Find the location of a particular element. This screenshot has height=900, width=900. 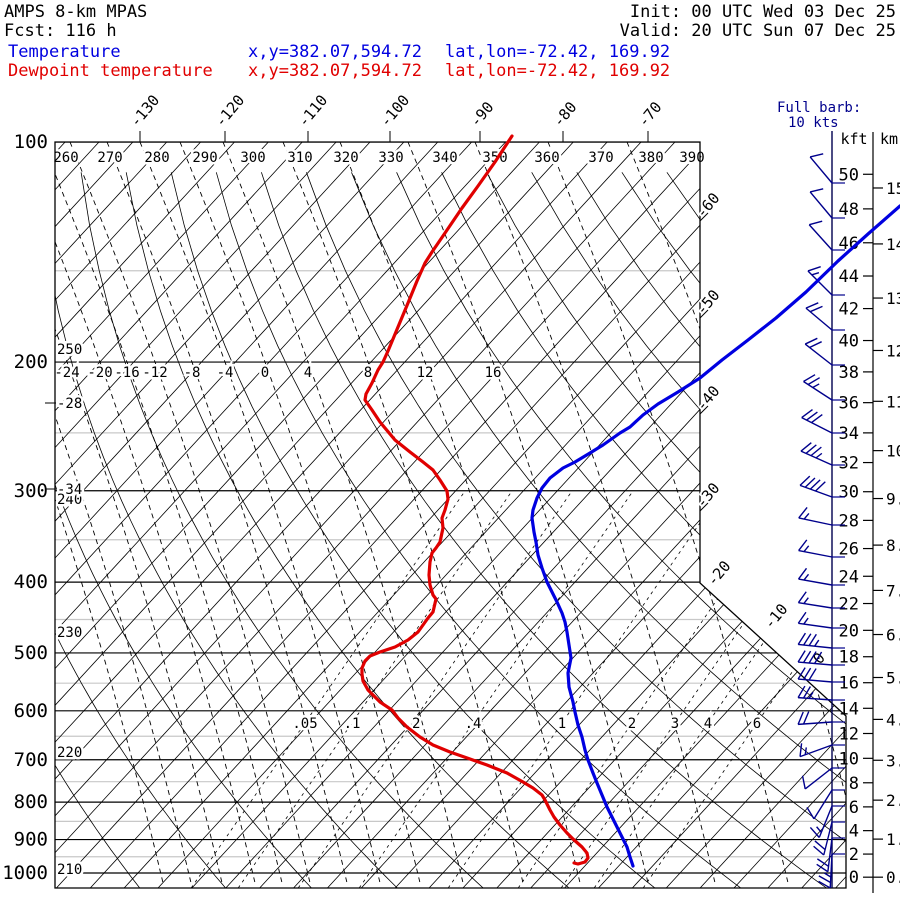

chart-label: -90 is located at coordinates (481, 114).